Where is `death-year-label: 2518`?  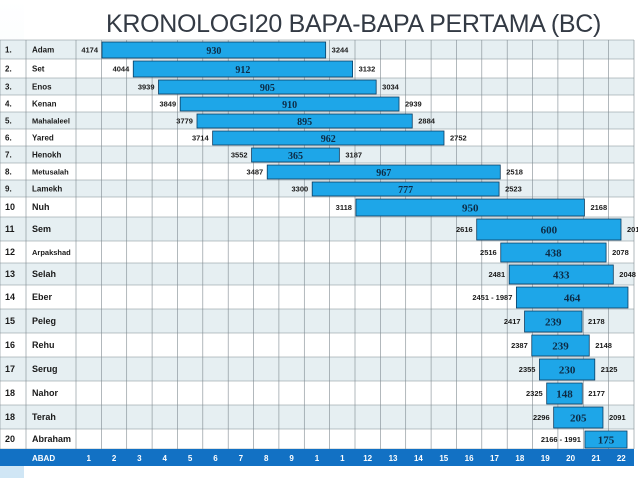 death-year-label: 2518 is located at coordinates (514, 172).